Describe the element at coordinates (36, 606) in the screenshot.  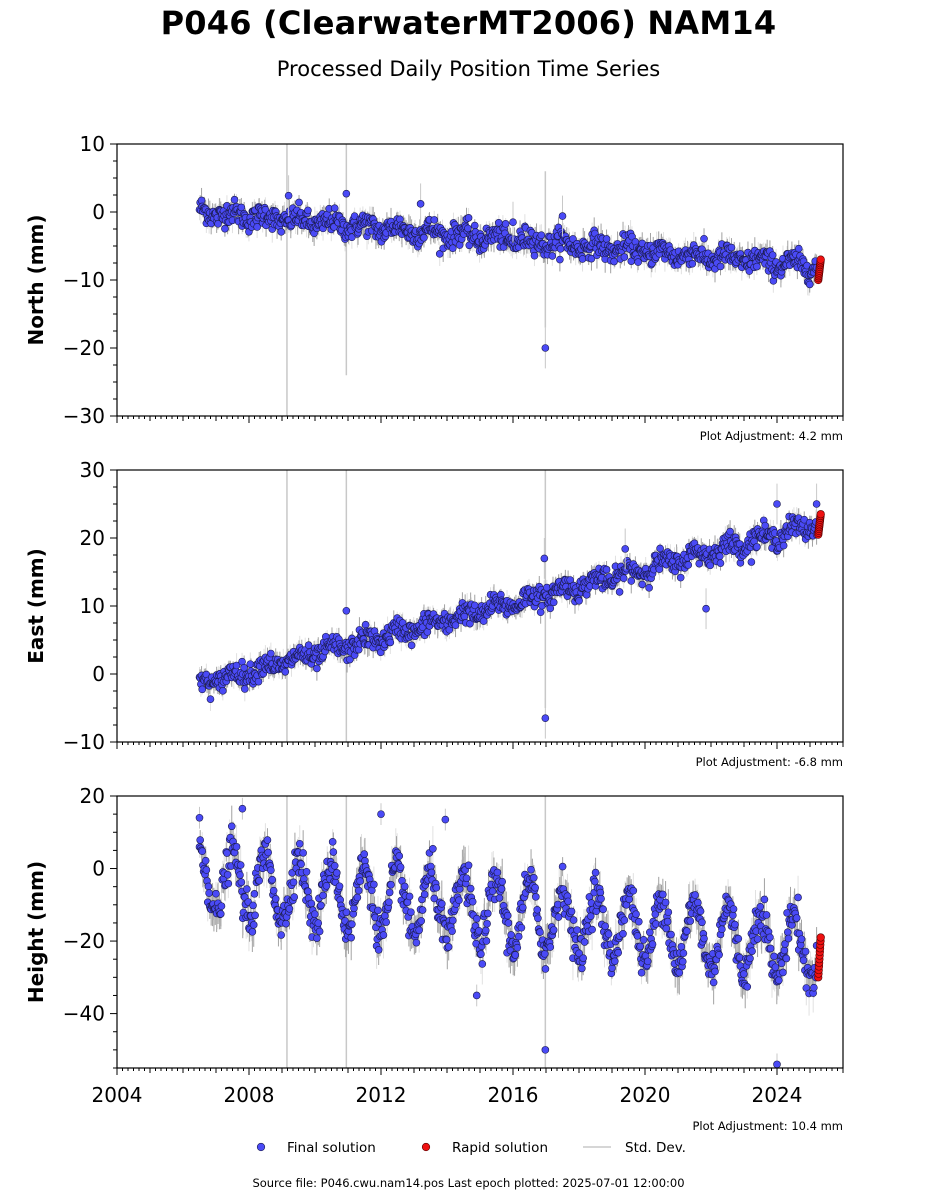
I see `east-y-label: East (mm)` at that location.